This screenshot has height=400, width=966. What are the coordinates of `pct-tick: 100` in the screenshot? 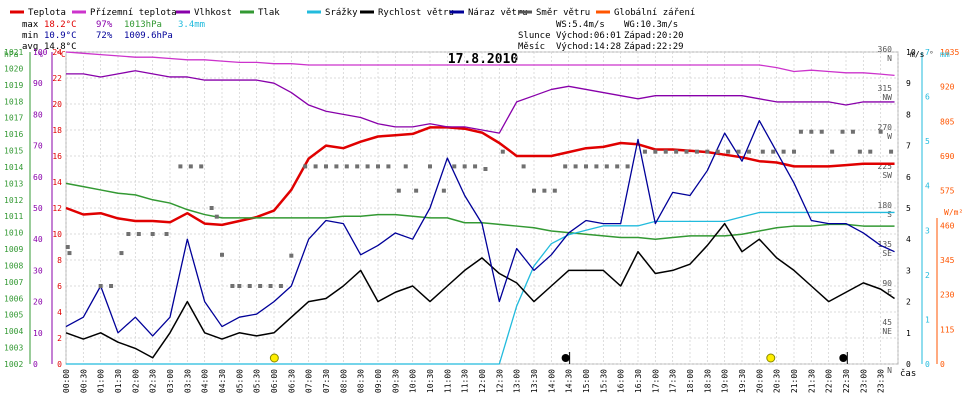 It's located at (40, 52).